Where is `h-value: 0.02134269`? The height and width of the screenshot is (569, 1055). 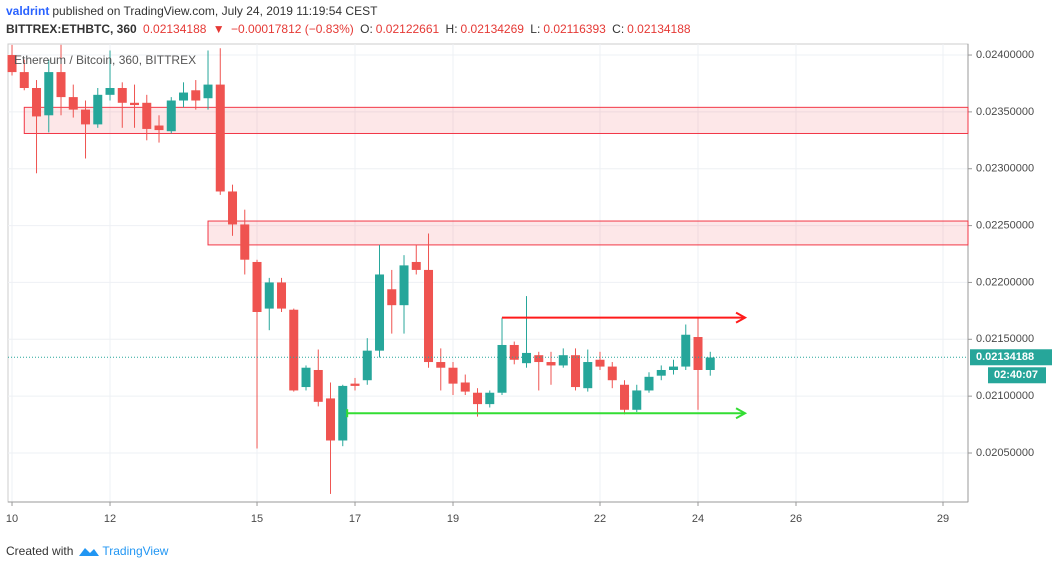 h-value: 0.02134269 is located at coordinates (492, 29).